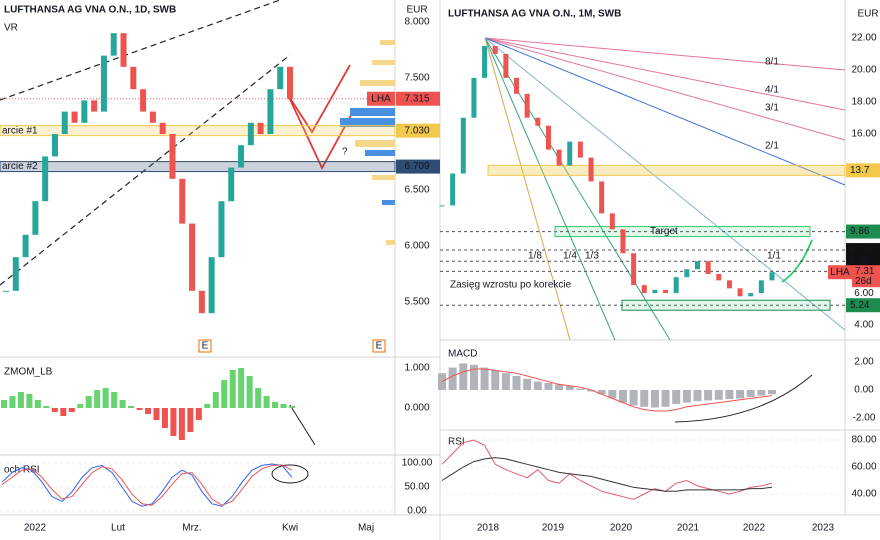 Image resolution: width=880 pixels, height=540 pixels. What do you see at coordinates (863, 38) in the screenshot?
I see `y-tick-label: 22.00` at bounding box center [863, 38].